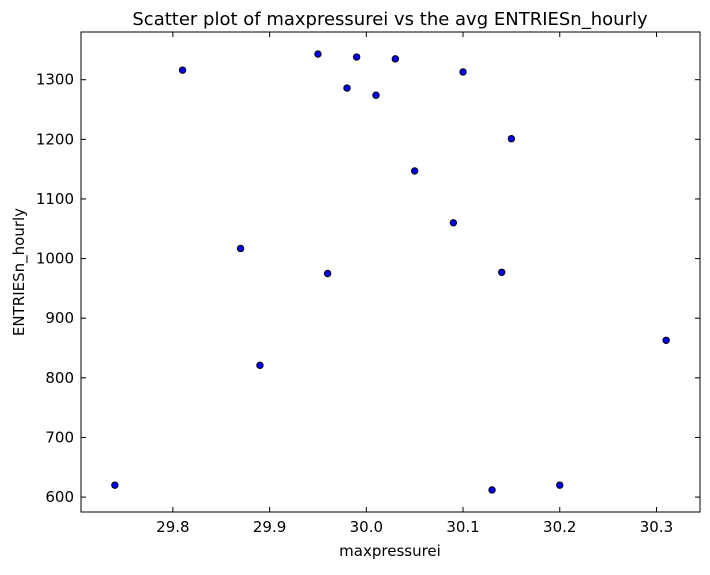 This screenshot has width=710, height=575. I want to click on x-tick-label: 30.0, so click(366, 527).